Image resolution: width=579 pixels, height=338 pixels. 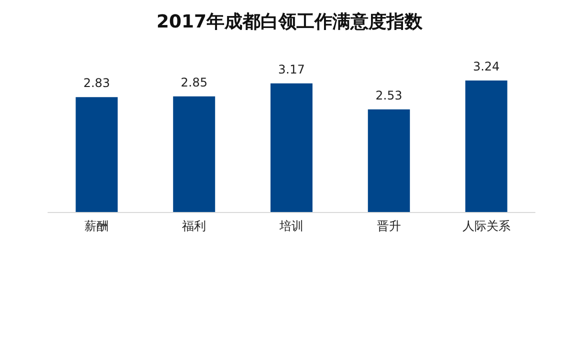 I want to click on data-label: 3.17, so click(x=291, y=69).